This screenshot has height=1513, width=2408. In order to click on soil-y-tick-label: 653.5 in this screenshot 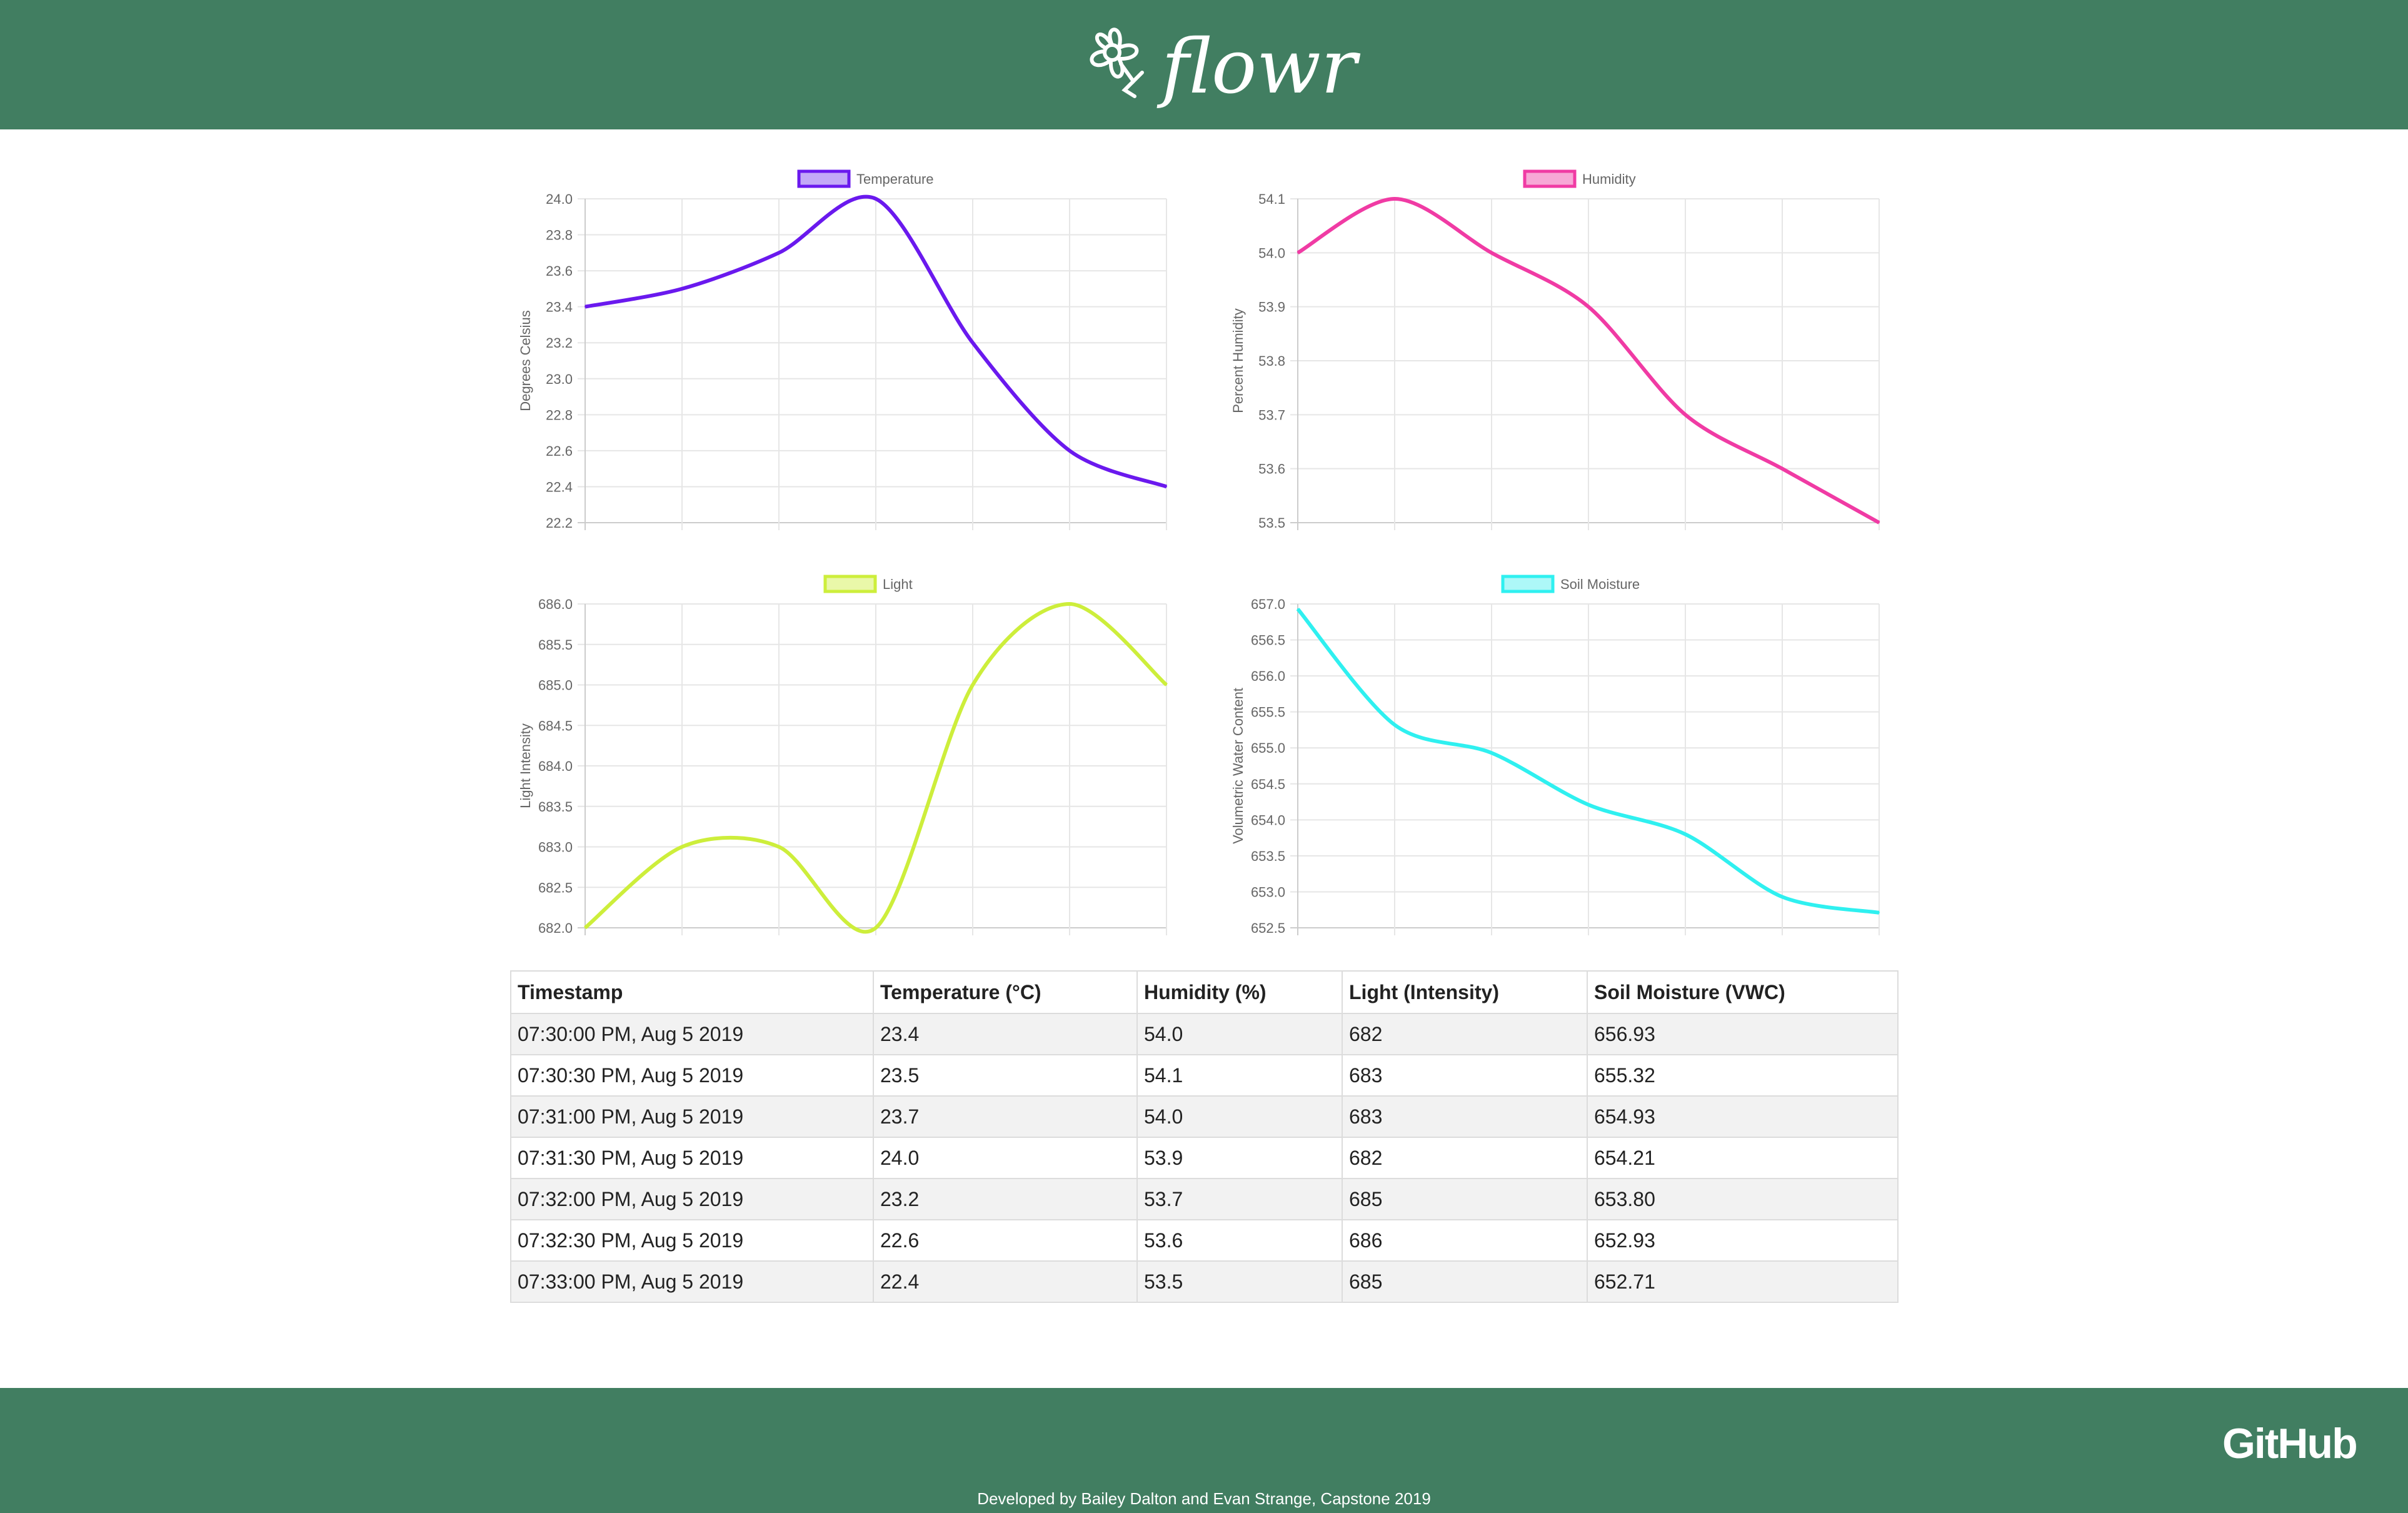, I will do `click(1268, 856)`.